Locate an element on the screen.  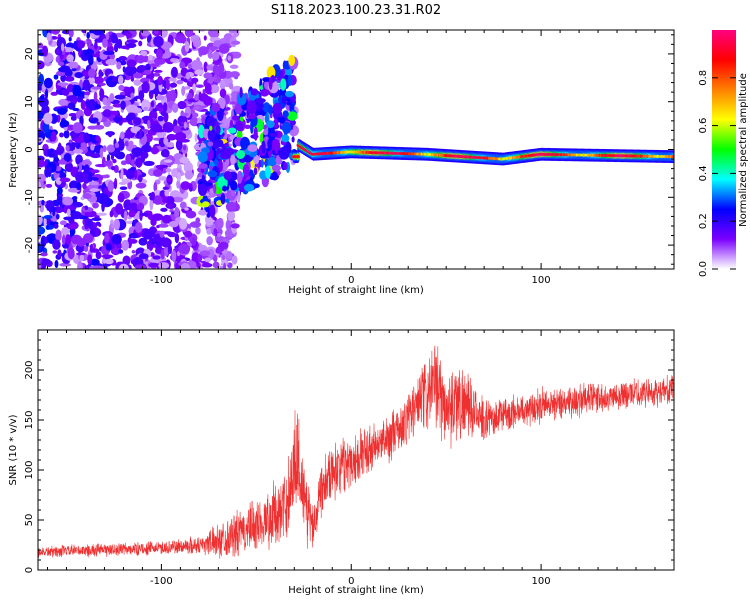
y-tick-label: 0 is located at coordinates (29, 149).